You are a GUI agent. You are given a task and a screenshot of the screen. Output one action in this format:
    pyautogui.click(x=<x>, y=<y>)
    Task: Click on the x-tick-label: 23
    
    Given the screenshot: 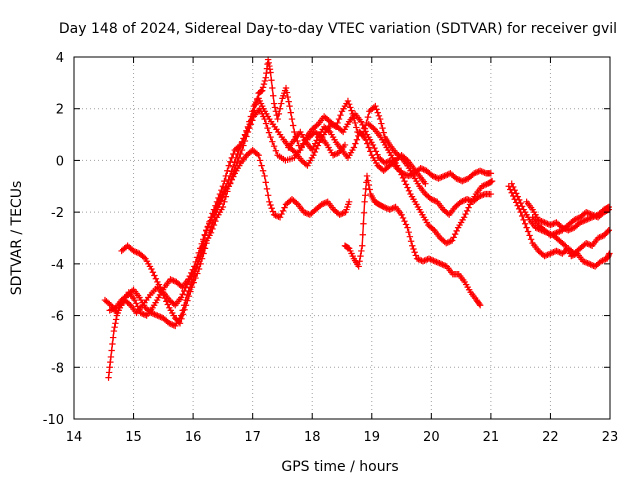 What is the action you would take?
    pyautogui.click(x=610, y=437)
    